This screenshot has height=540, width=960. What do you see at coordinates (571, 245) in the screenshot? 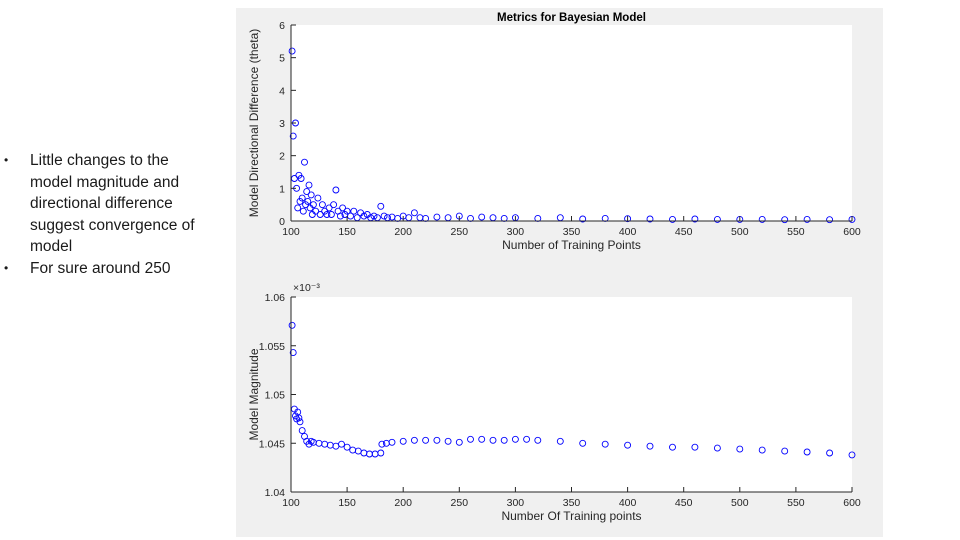
I see `x-axis-label-1: Number of Training Points` at bounding box center [571, 245].